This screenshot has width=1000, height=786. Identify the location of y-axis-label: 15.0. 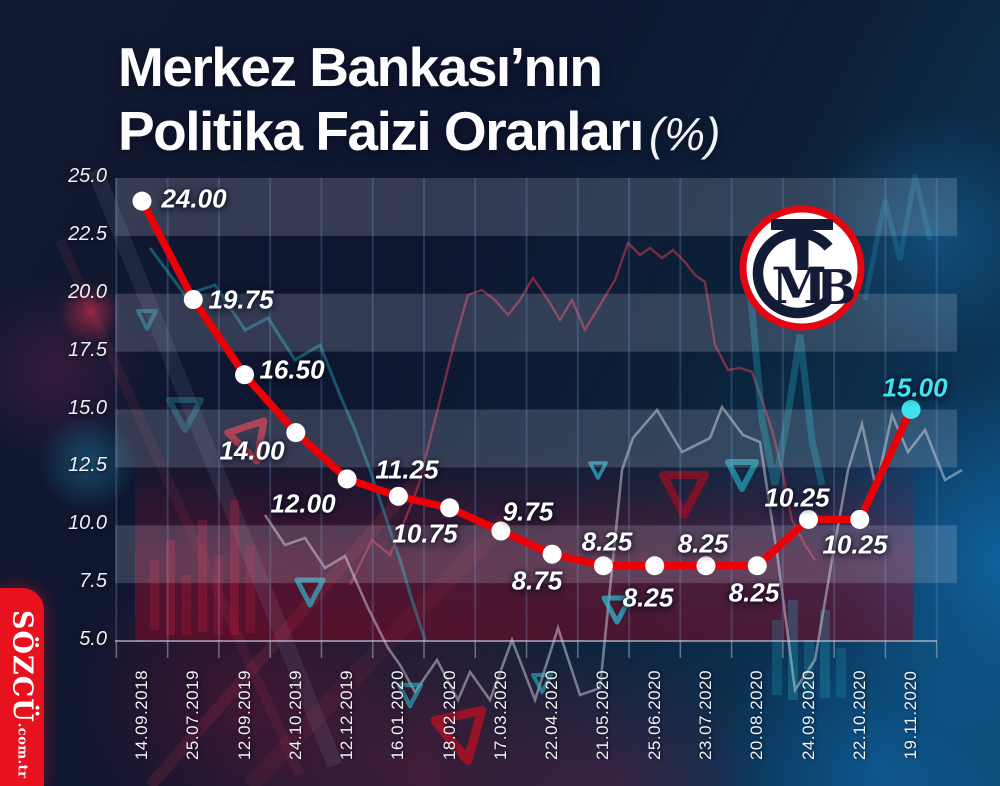
(87, 407).